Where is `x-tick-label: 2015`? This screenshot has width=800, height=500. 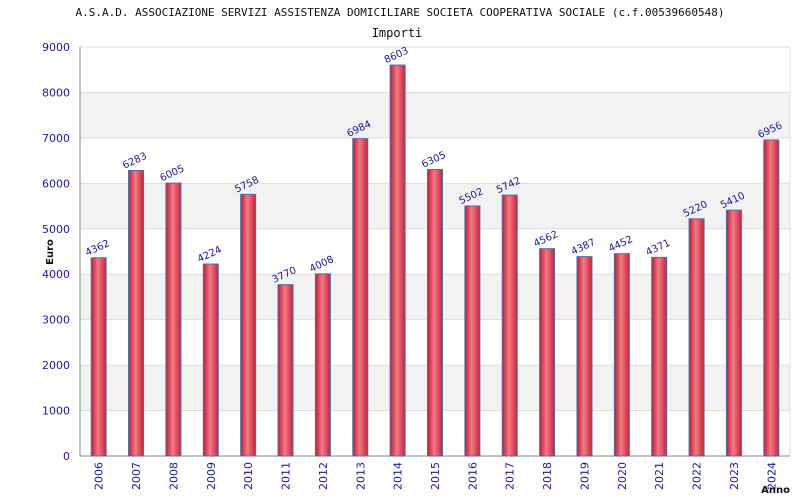 x-tick-label: 2015 is located at coordinates (435, 476).